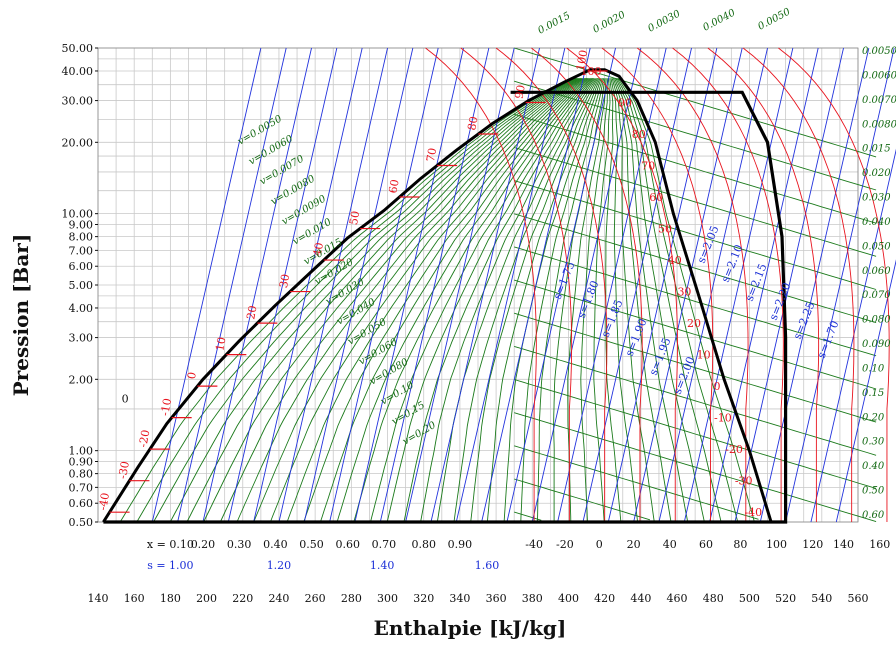 The height and width of the screenshot is (649, 896). I want to click on liquid-temp-label: 80, so click(472, 123).